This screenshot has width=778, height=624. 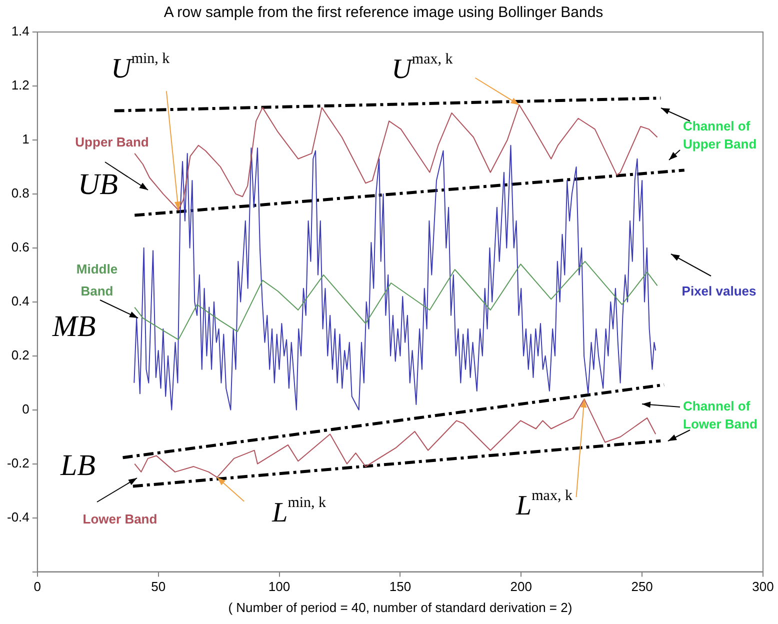 What do you see at coordinates (400, 586) in the screenshot?
I see `x-tick-label: 150` at bounding box center [400, 586].